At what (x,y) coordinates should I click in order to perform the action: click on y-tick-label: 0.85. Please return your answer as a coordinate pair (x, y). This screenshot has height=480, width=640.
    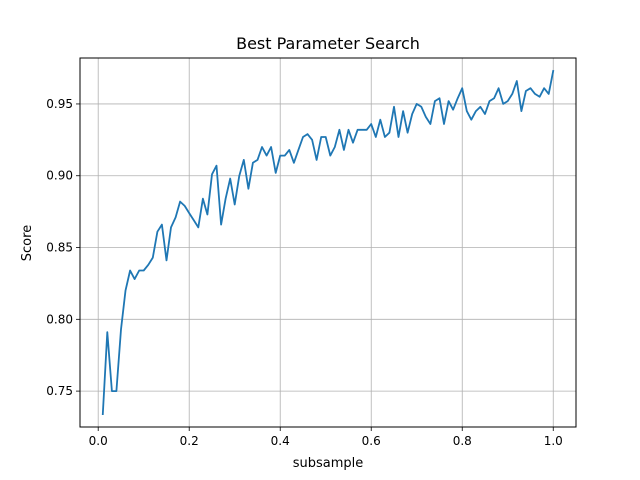
    Looking at the image, I should click on (59, 248).